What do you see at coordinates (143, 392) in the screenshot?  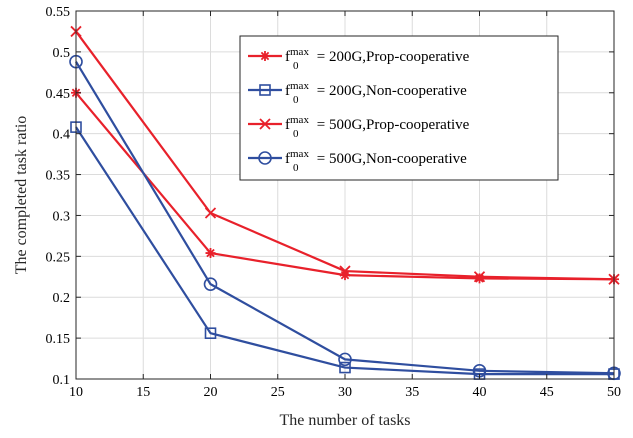 I see `x-tick-label: 15` at bounding box center [143, 392].